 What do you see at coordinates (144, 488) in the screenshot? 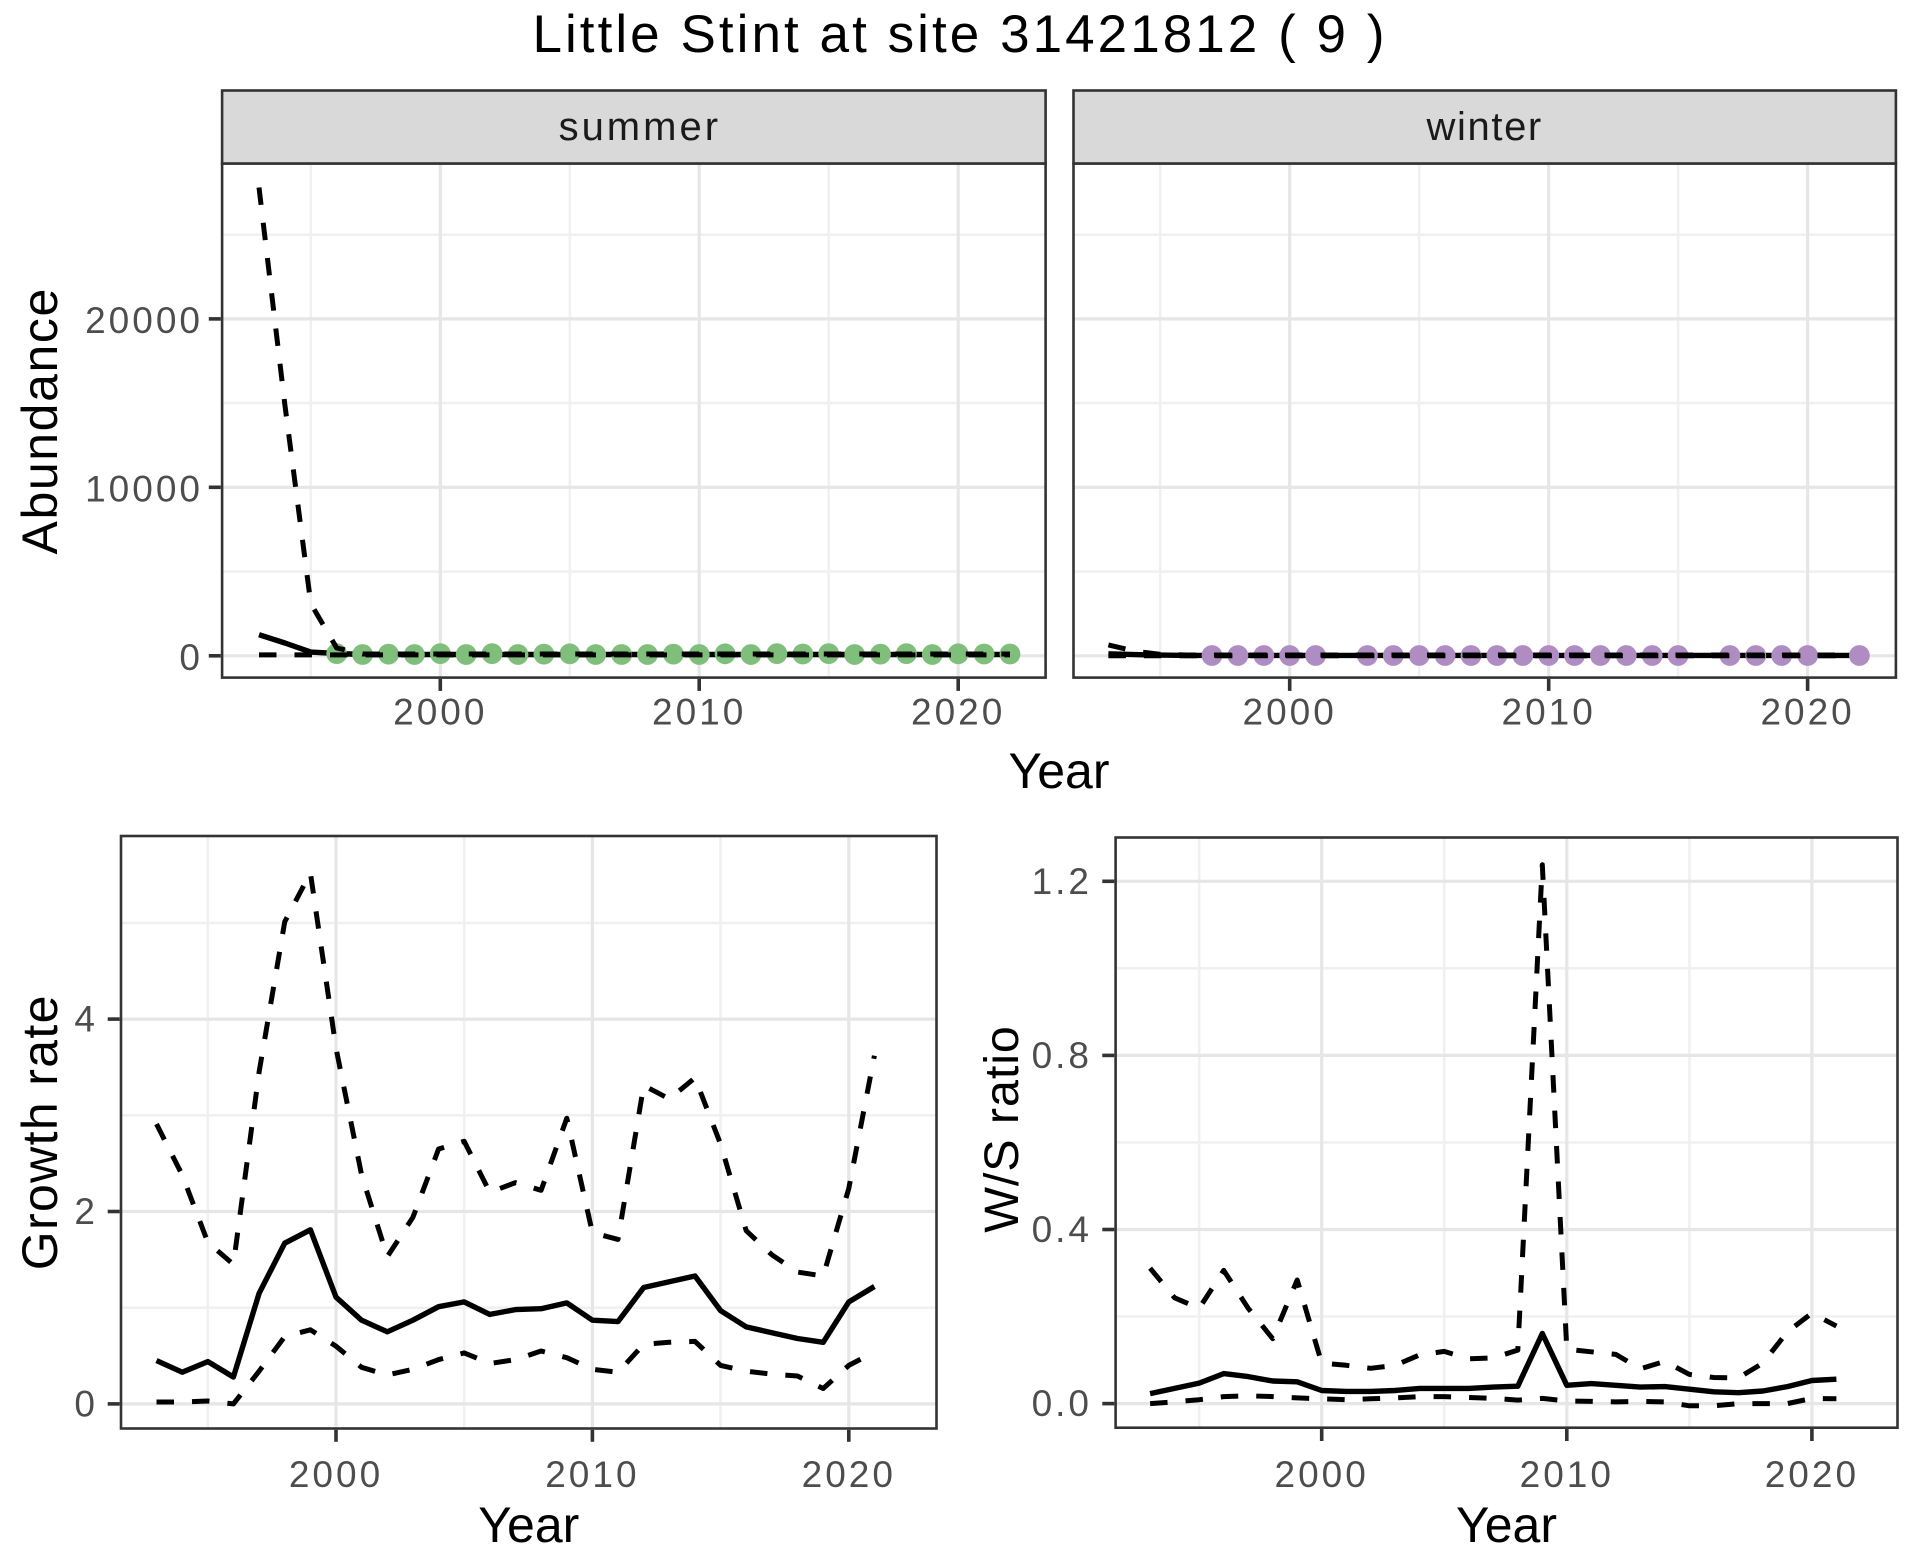
I see `svg-text: 10000` at bounding box center [144, 488].